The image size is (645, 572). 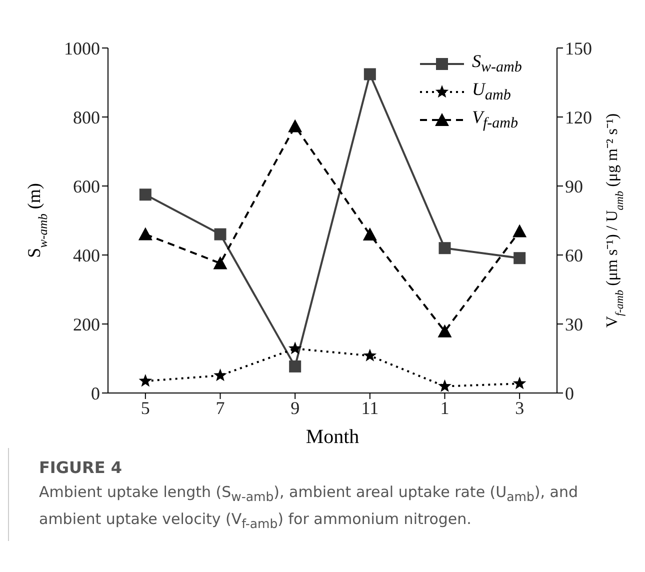 I want to click on x-tick-label: 9, so click(x=295, y=408).